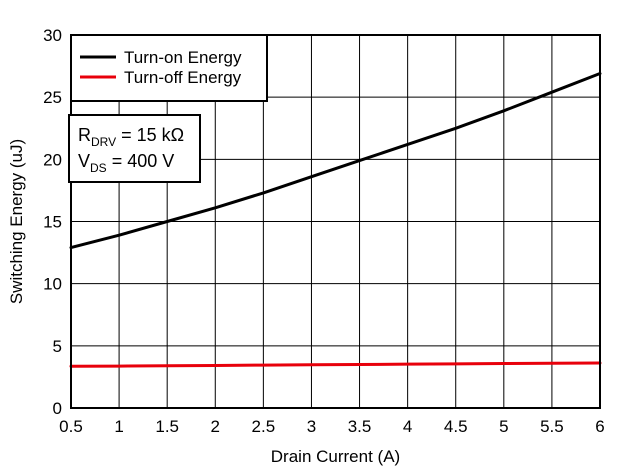 This screenshot has width=624, height=475. I want to click on legend-label-turn-off: Turn-off Energy, so click(183, 77).